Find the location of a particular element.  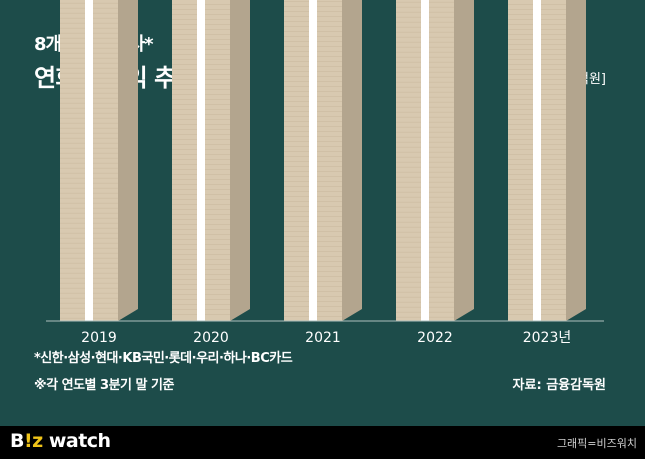

logo-b: B is located at coordinates (17, 441).